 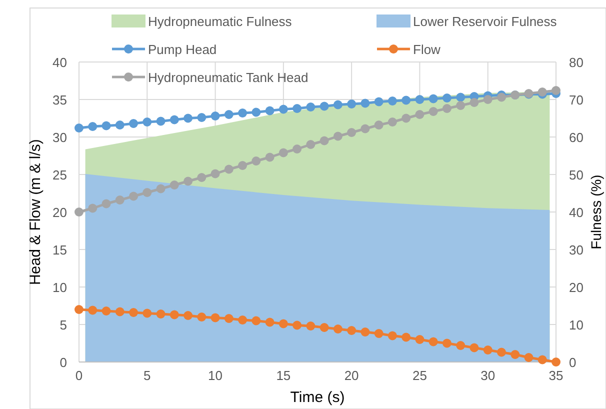 What do you see at coordinates (63, 325) in the screenshot?
I see `y-tick-label: 5` at bounding box center [63, 325].